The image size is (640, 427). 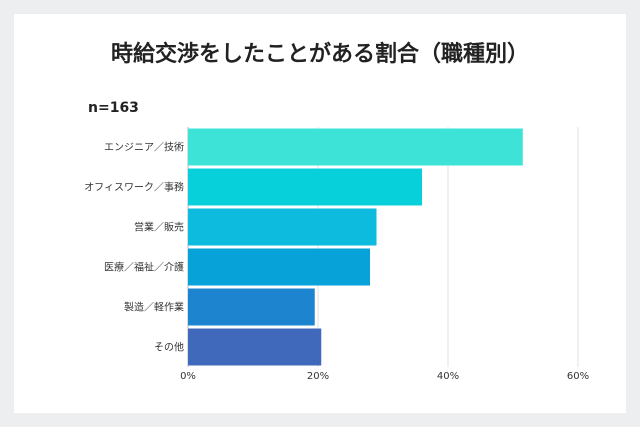 What do you see at coordinates (188, 376) in the screenshot?
I see `x-tick-label: 0%` at bounding box center [188, 376].